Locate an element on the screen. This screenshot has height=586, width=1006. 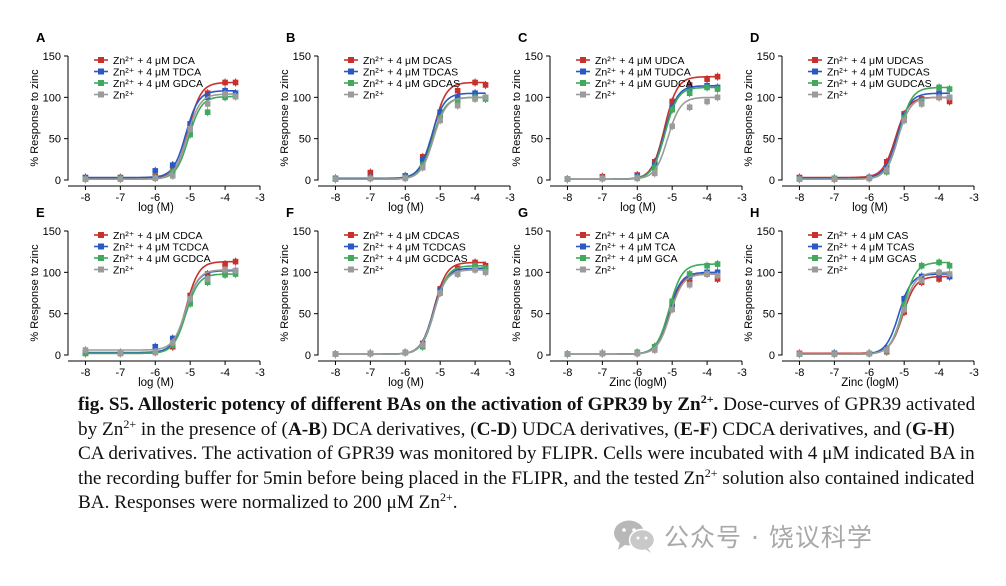
x-tick-label: -8 is located at coordinates (800, 373).